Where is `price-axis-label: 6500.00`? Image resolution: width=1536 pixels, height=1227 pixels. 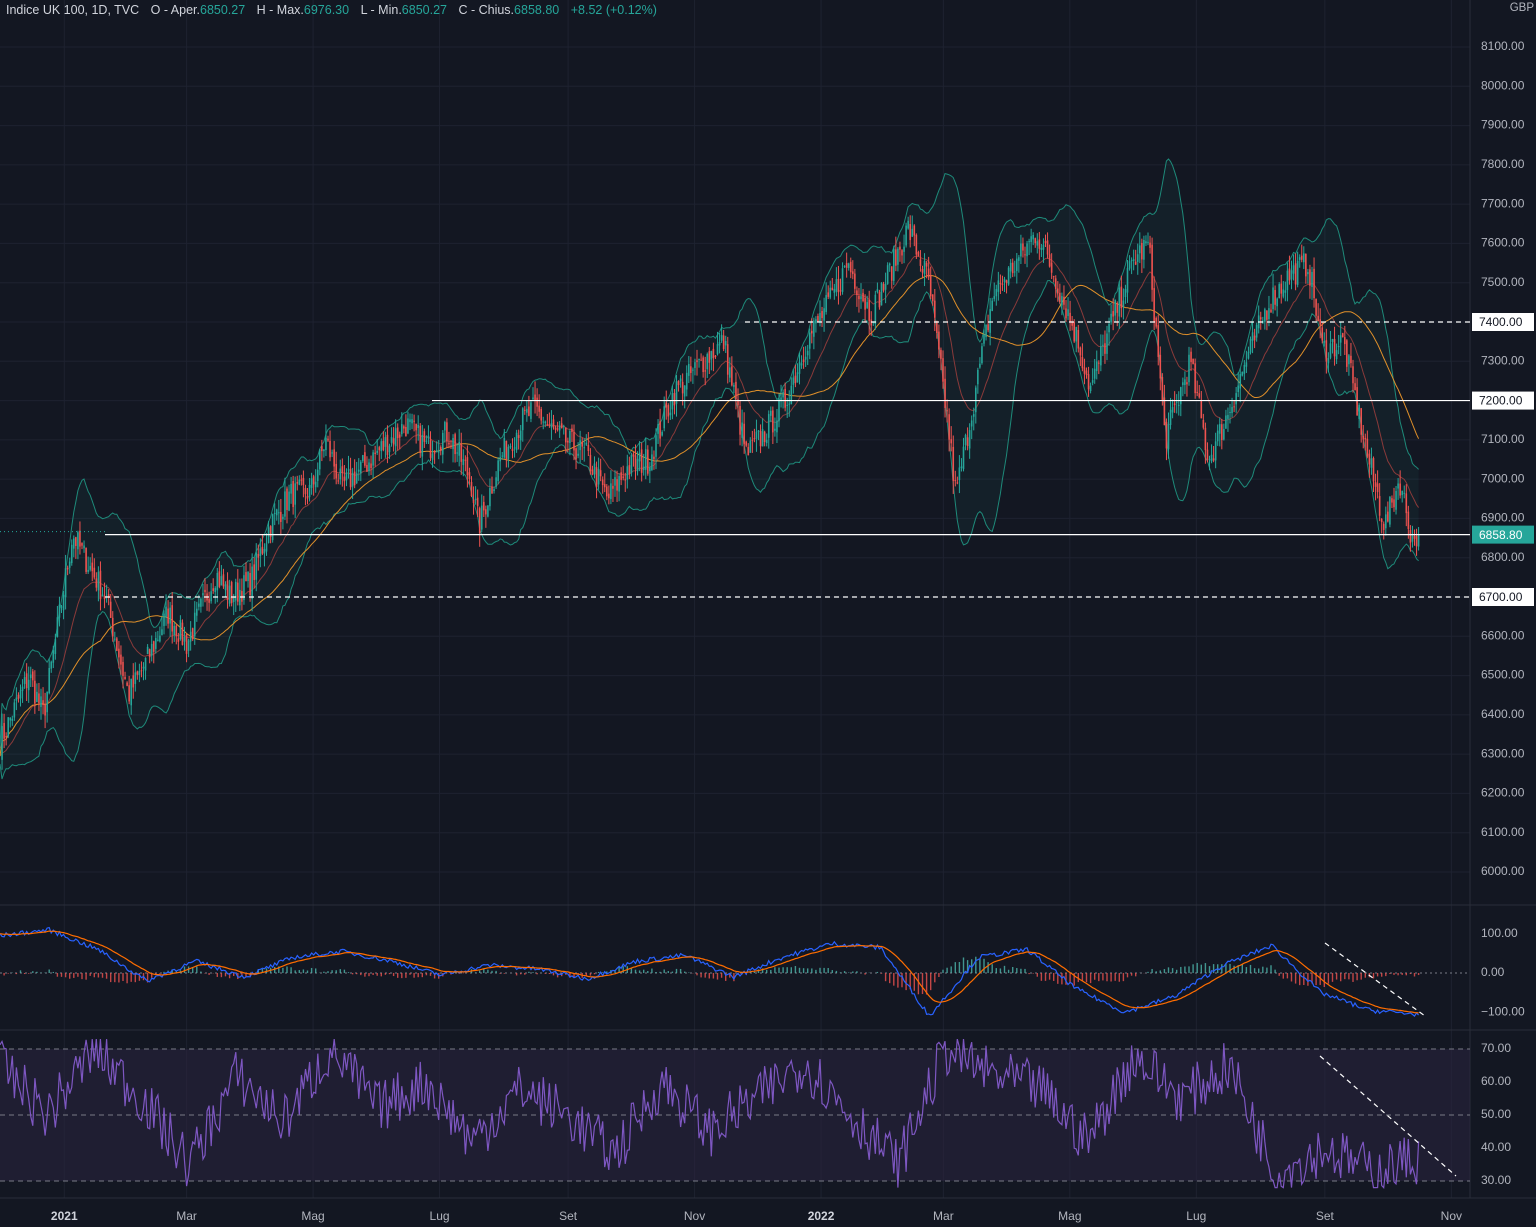
price-axis-label: 6500.00 is located at coordinates (1503, 675).